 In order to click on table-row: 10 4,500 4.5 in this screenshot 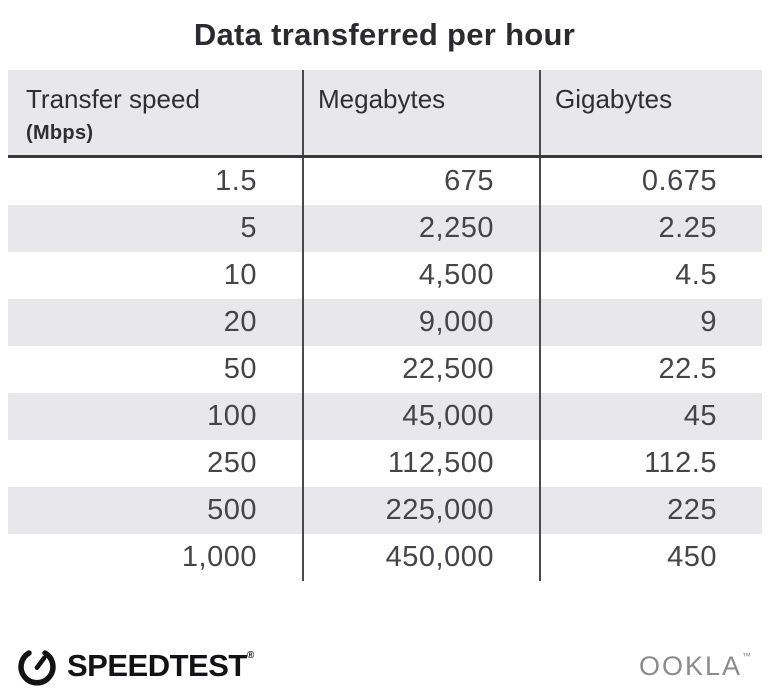, I will do `click(385, 275)`.